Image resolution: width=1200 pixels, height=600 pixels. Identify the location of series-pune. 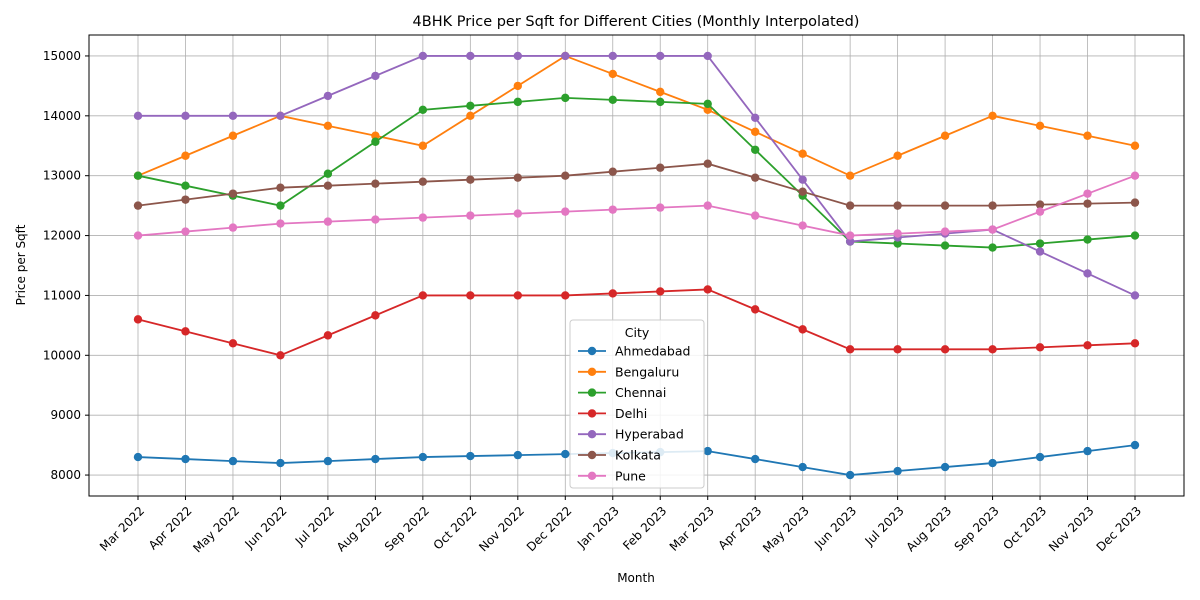
(636, 205).